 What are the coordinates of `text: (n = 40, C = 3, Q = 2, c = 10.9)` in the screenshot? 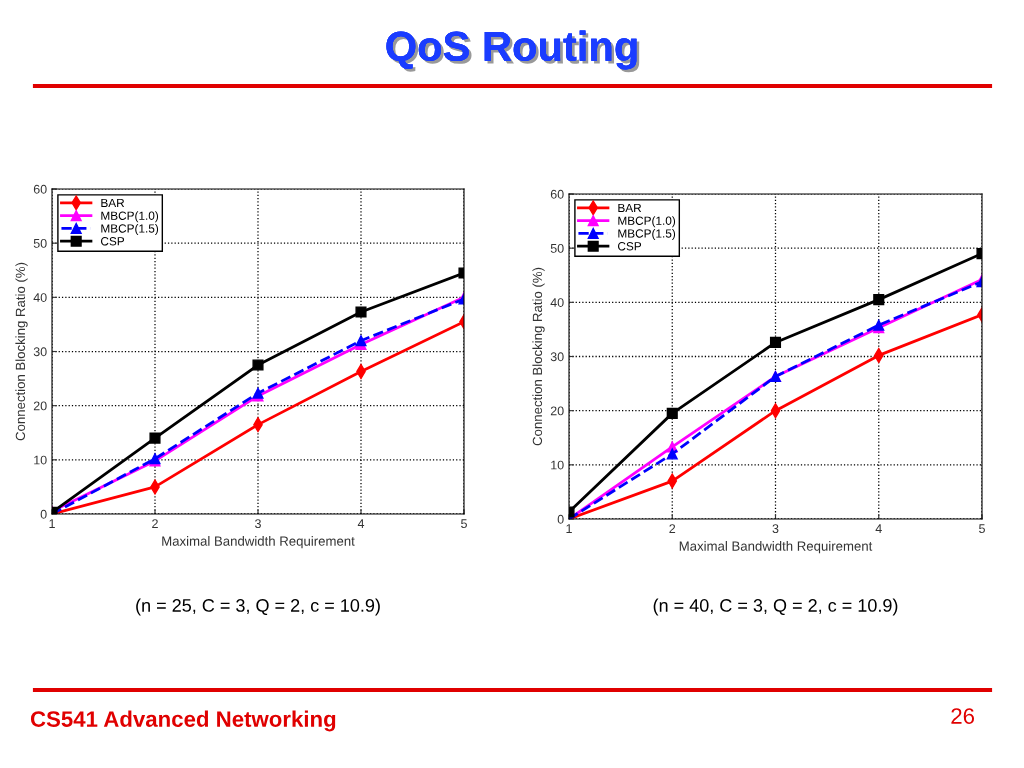 It's located at (775, 607).